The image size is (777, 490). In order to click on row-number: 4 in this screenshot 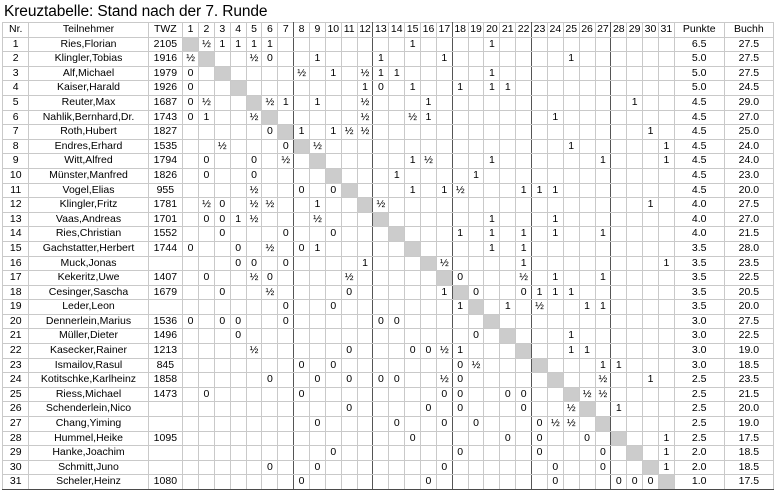, I will do `click(15, 88)`.